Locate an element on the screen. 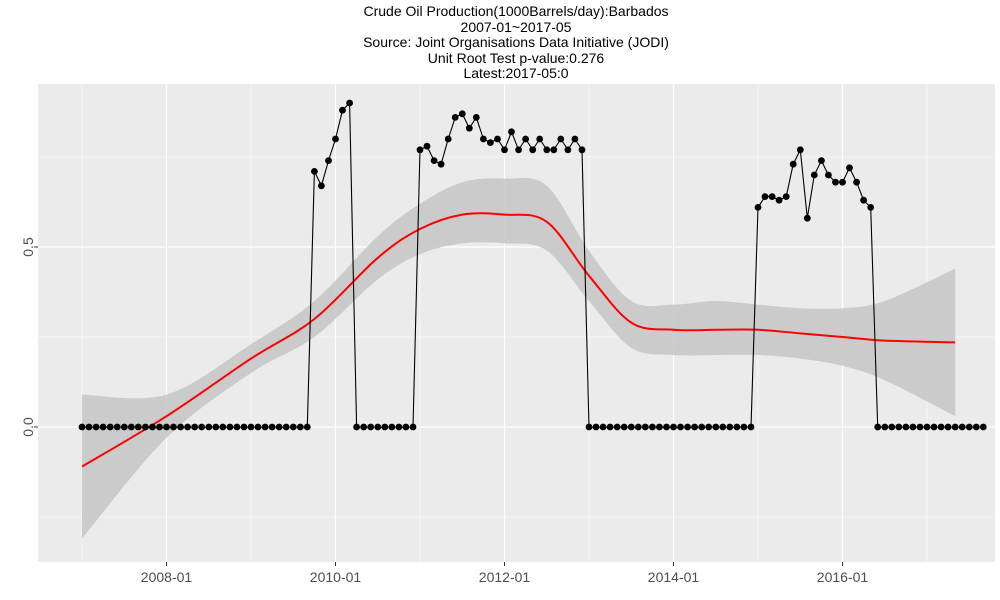  x-tick-label: 2008-01 is located at coordinates (167, 577).